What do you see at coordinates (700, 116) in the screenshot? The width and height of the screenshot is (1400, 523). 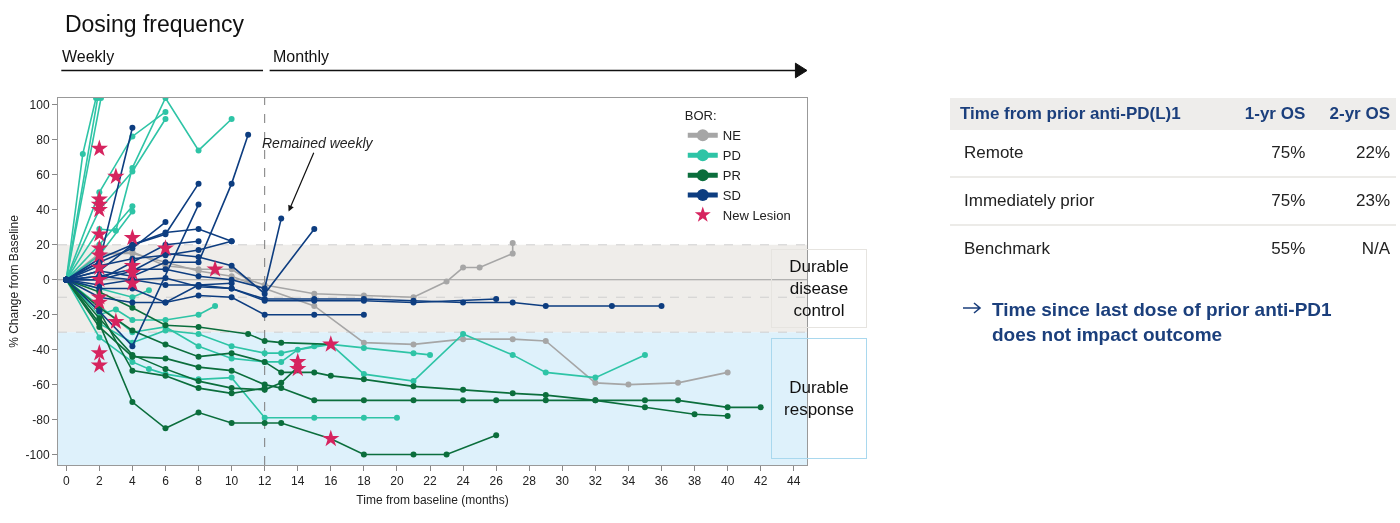 I see `legend-title: BOR:` at bounding box center [700, 116].